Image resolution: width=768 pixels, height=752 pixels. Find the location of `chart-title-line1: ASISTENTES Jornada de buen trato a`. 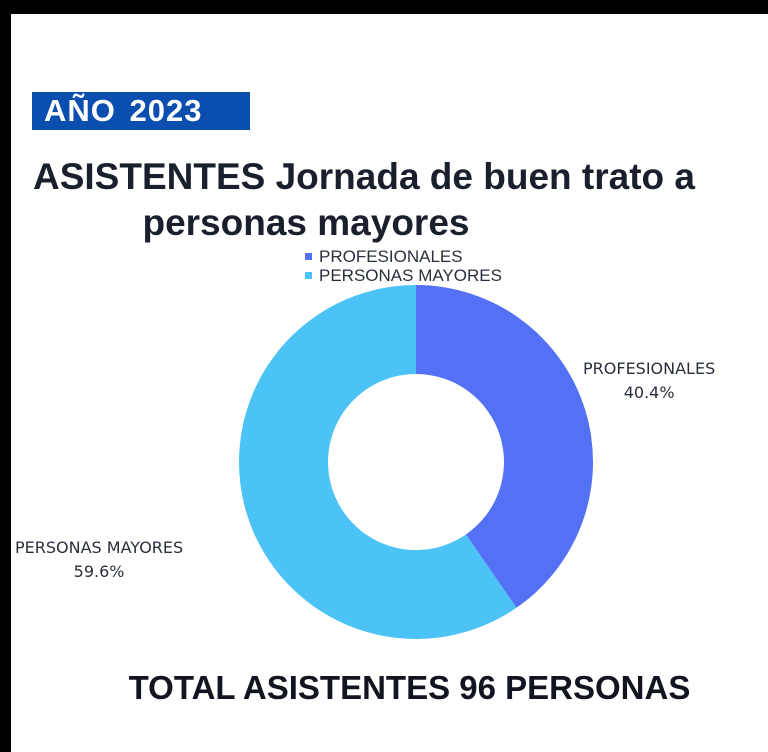

chart-title-line1: ASISTENTES Jornada de buen trato a is located at coordinates (364, 176).